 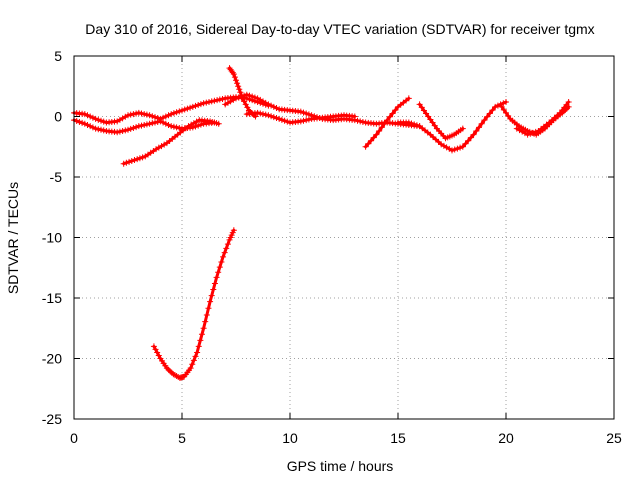 I want to click on series-arc-k, so click(x=542, y=118).